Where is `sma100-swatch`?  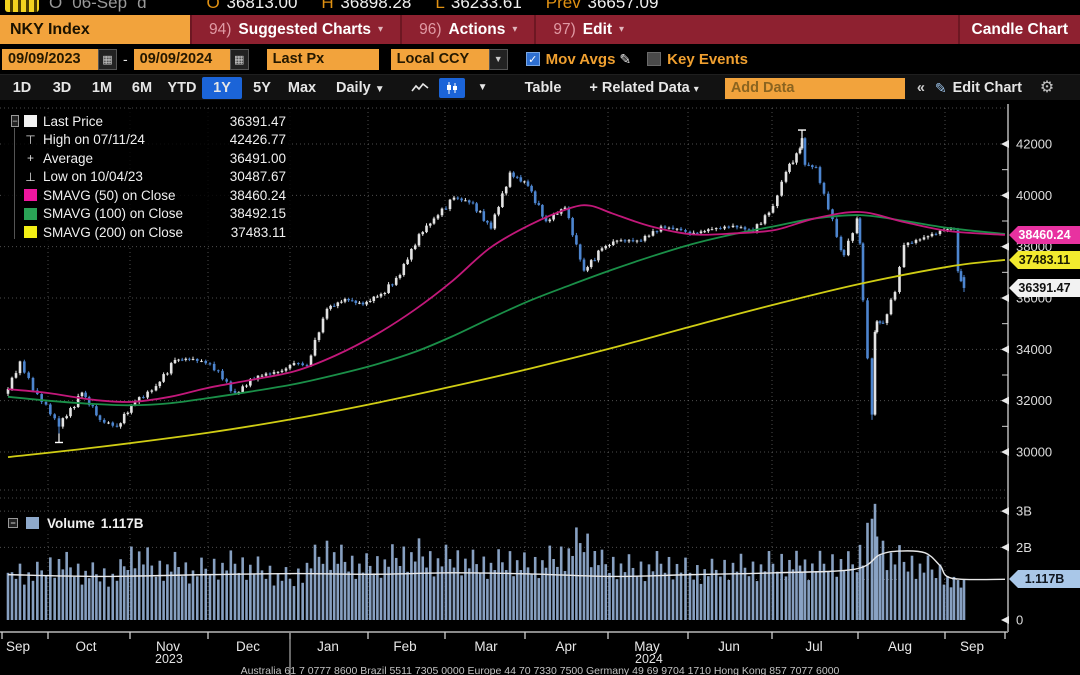 sma100-swatch is located at coordinates (30, 213).